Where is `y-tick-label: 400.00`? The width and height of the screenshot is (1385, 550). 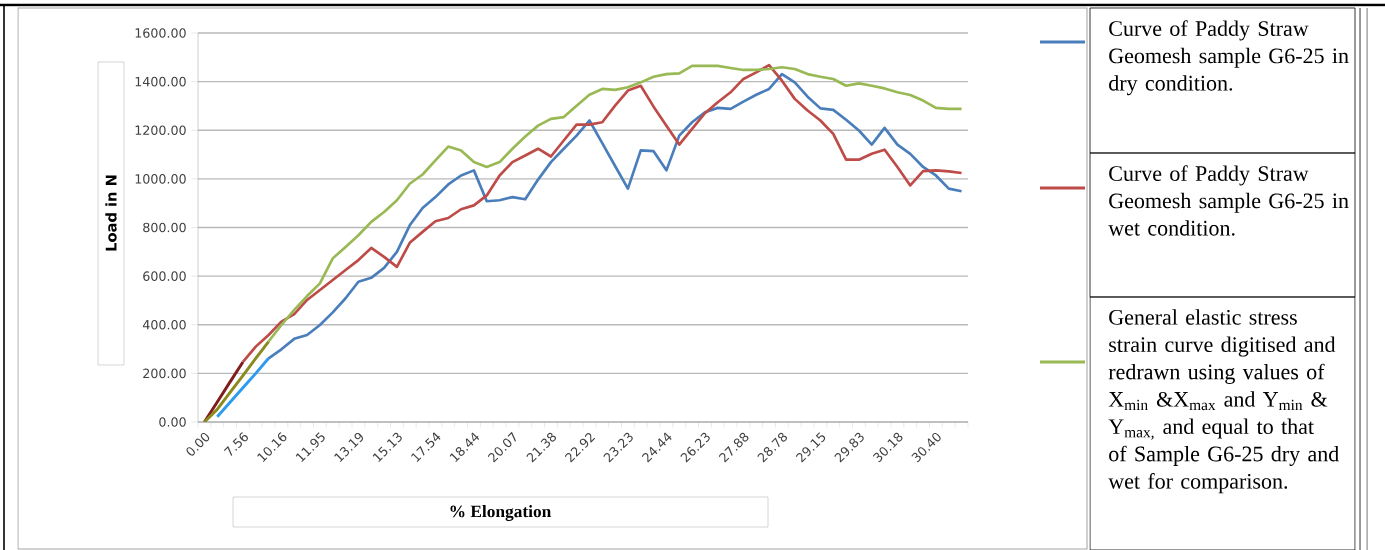
y-tick-label: 400.00 is located at coordinates (164, 324).